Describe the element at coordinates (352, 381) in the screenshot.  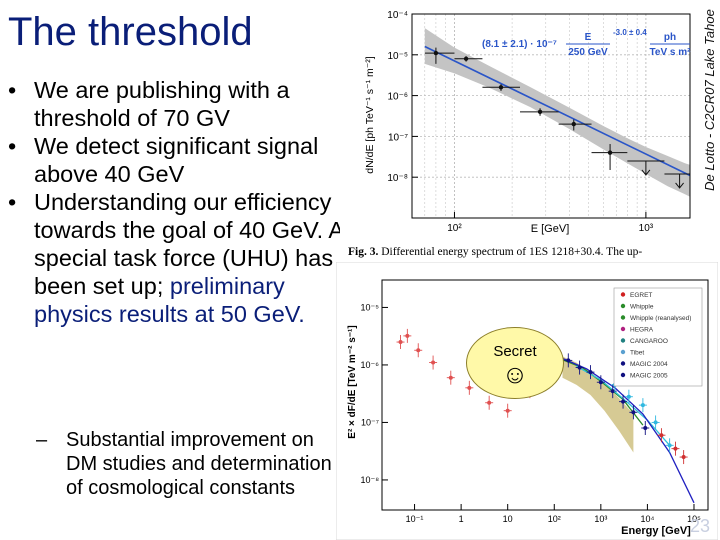
I see `y-axis-label: E² × dF/dE [TeV m⁻² s⁻¹]` at that location.